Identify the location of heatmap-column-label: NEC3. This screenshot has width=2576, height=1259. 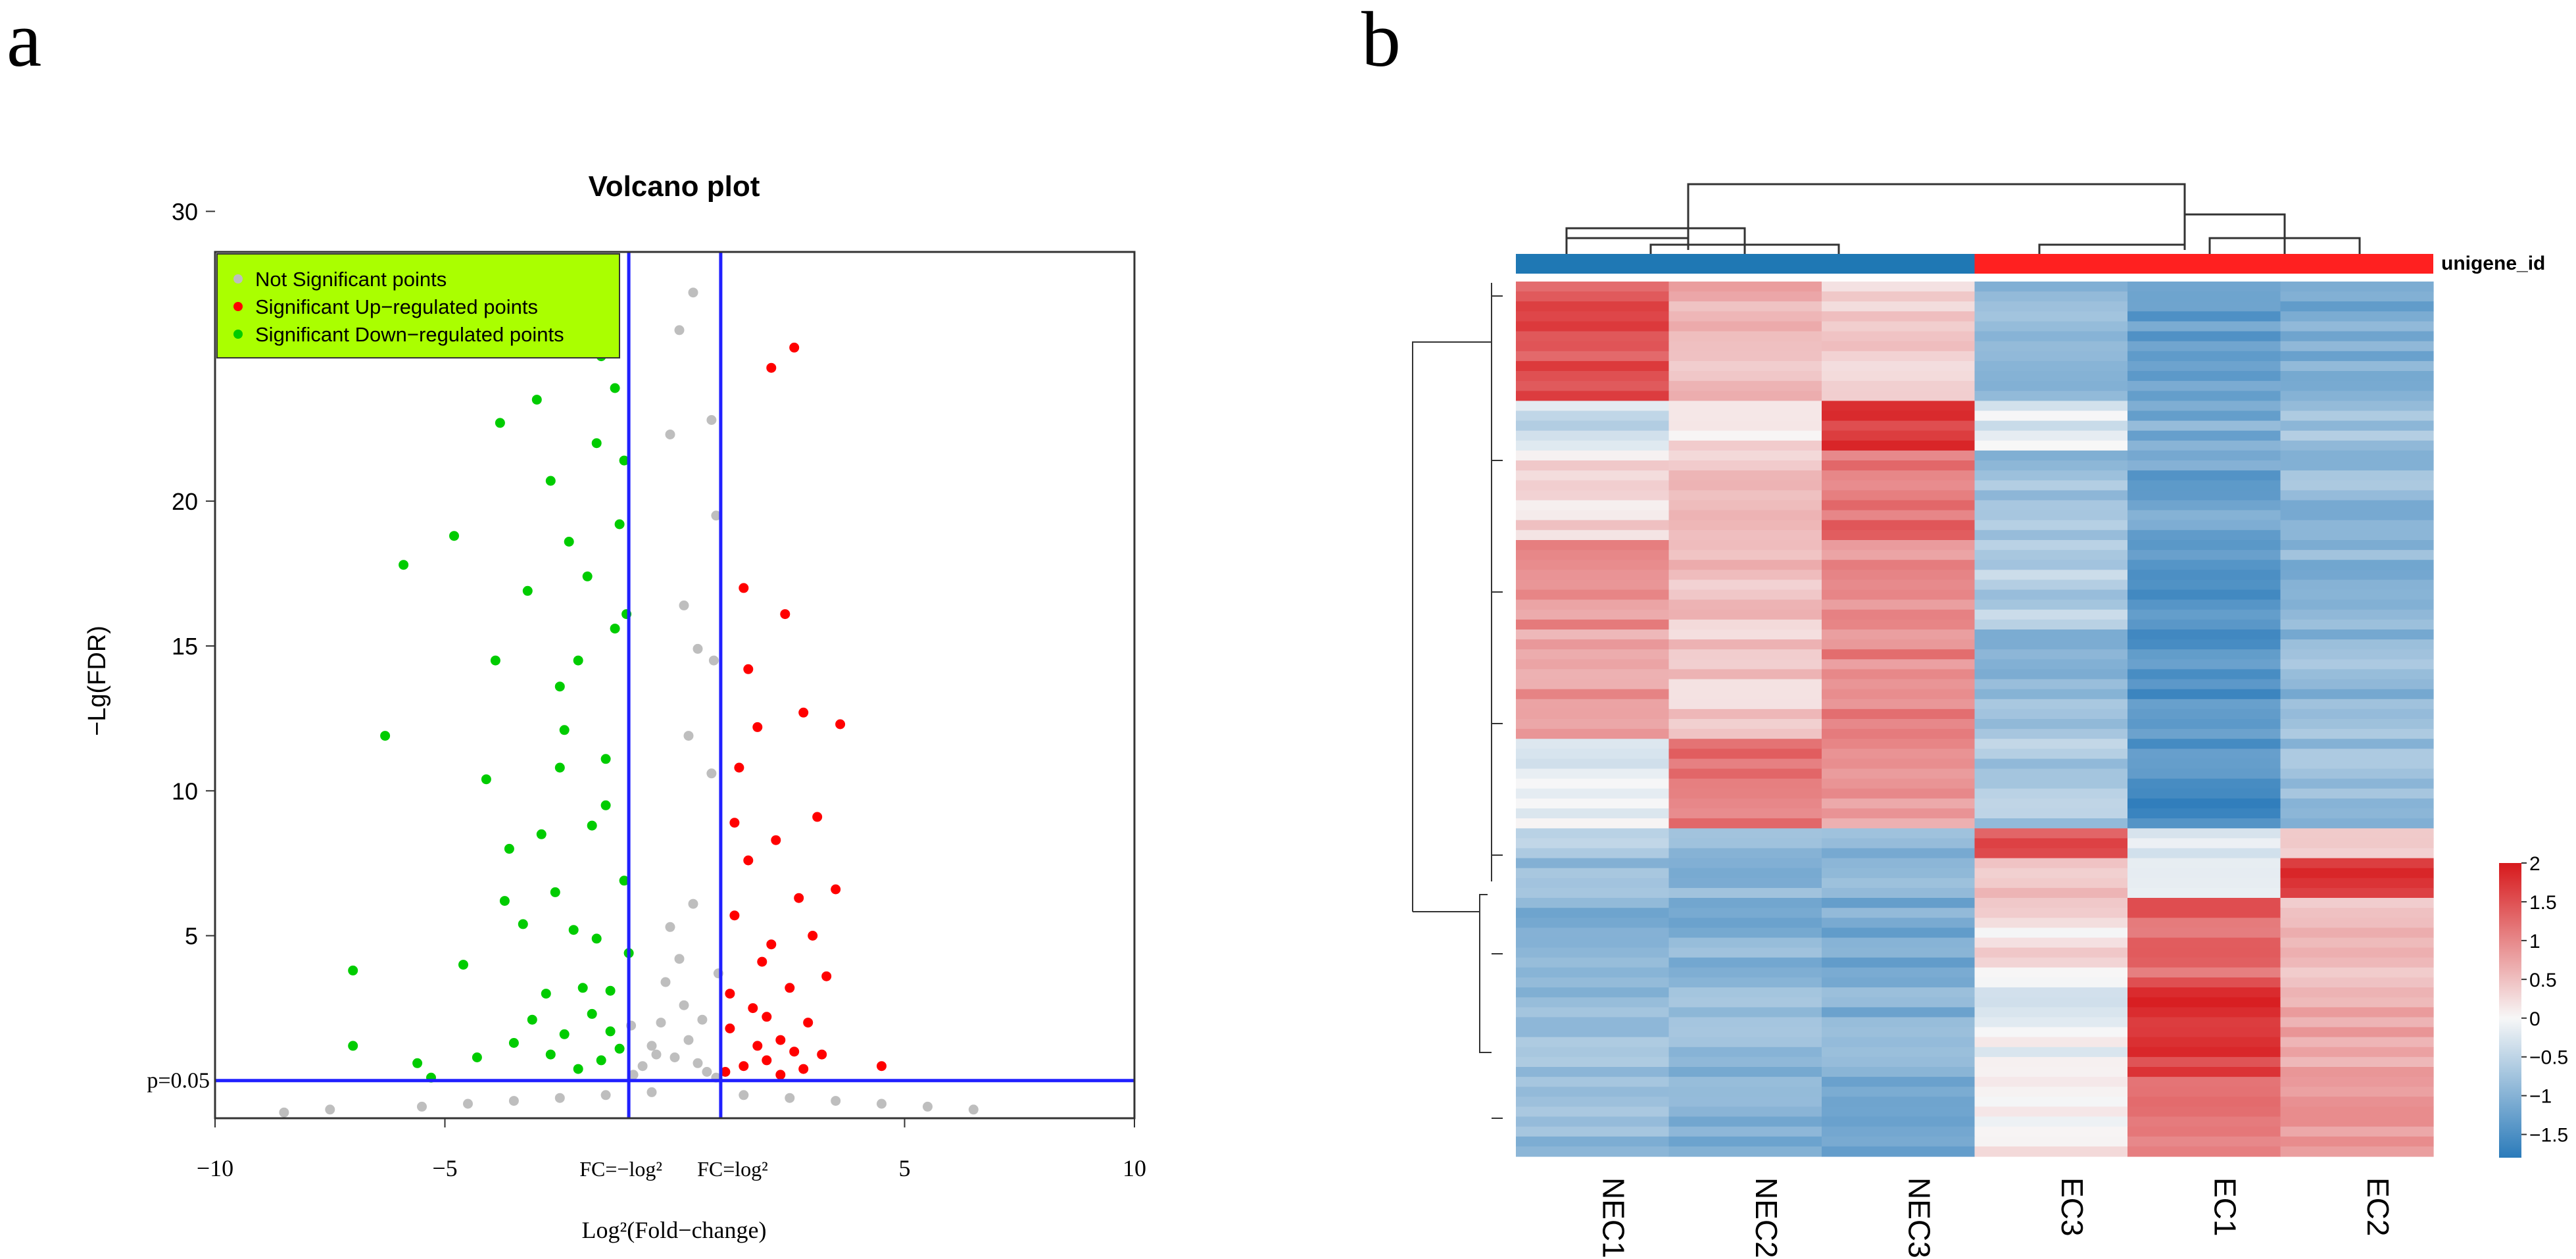
(1919, 1217).